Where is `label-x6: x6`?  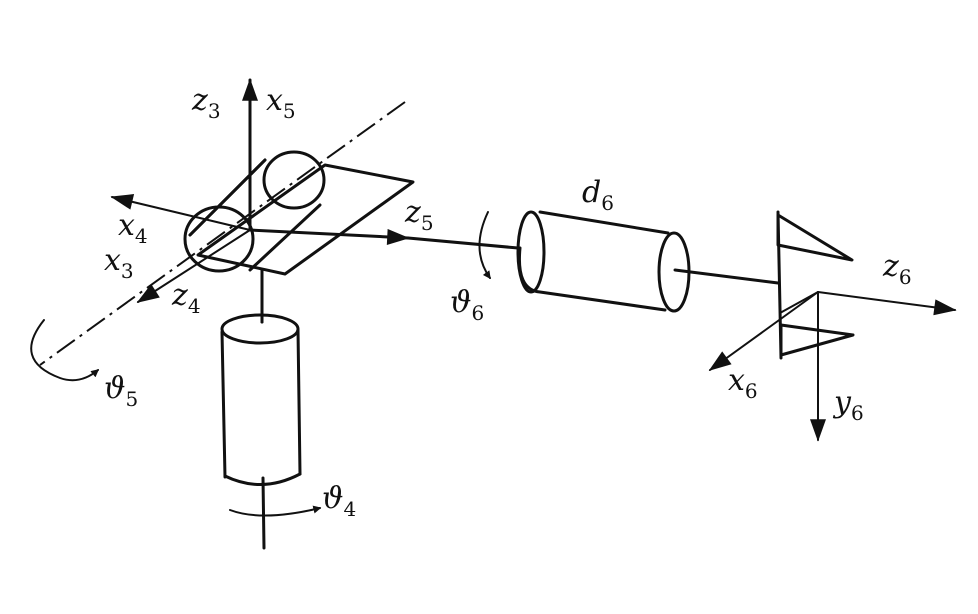 label-x6: x6 is located at coordinates (743, 383).